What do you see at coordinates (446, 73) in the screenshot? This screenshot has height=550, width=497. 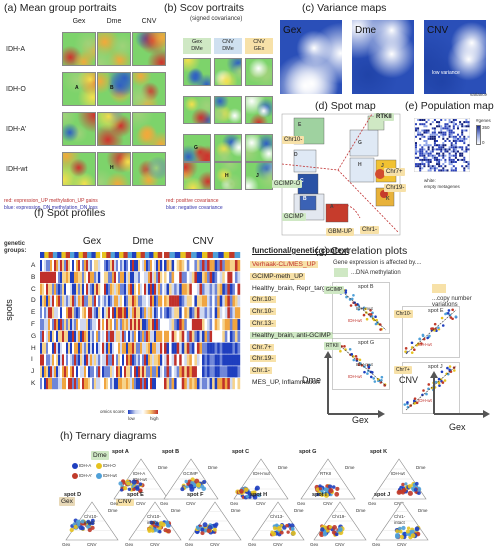 I see `low-variance-label: low variance` at bounding box center [446, 73].